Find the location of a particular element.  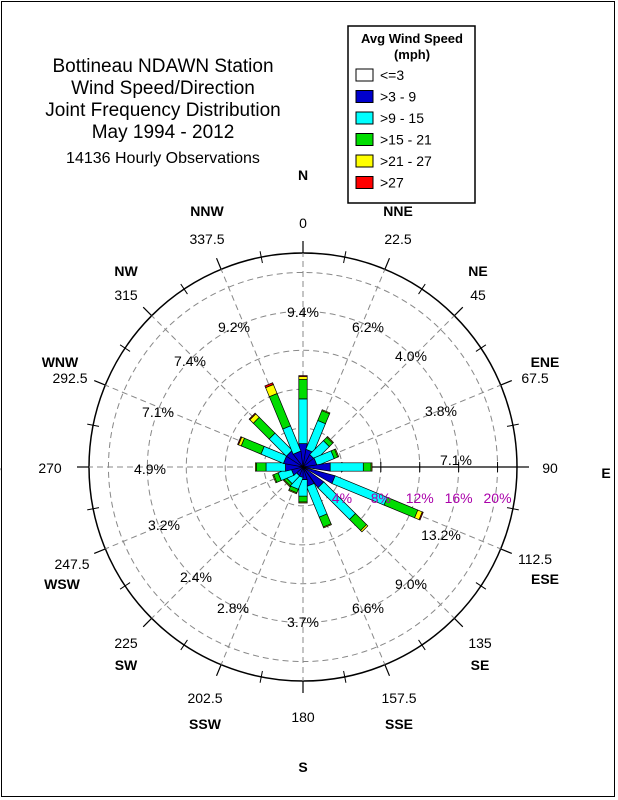

legend-label: >27 is located at coordinates (392, 183).